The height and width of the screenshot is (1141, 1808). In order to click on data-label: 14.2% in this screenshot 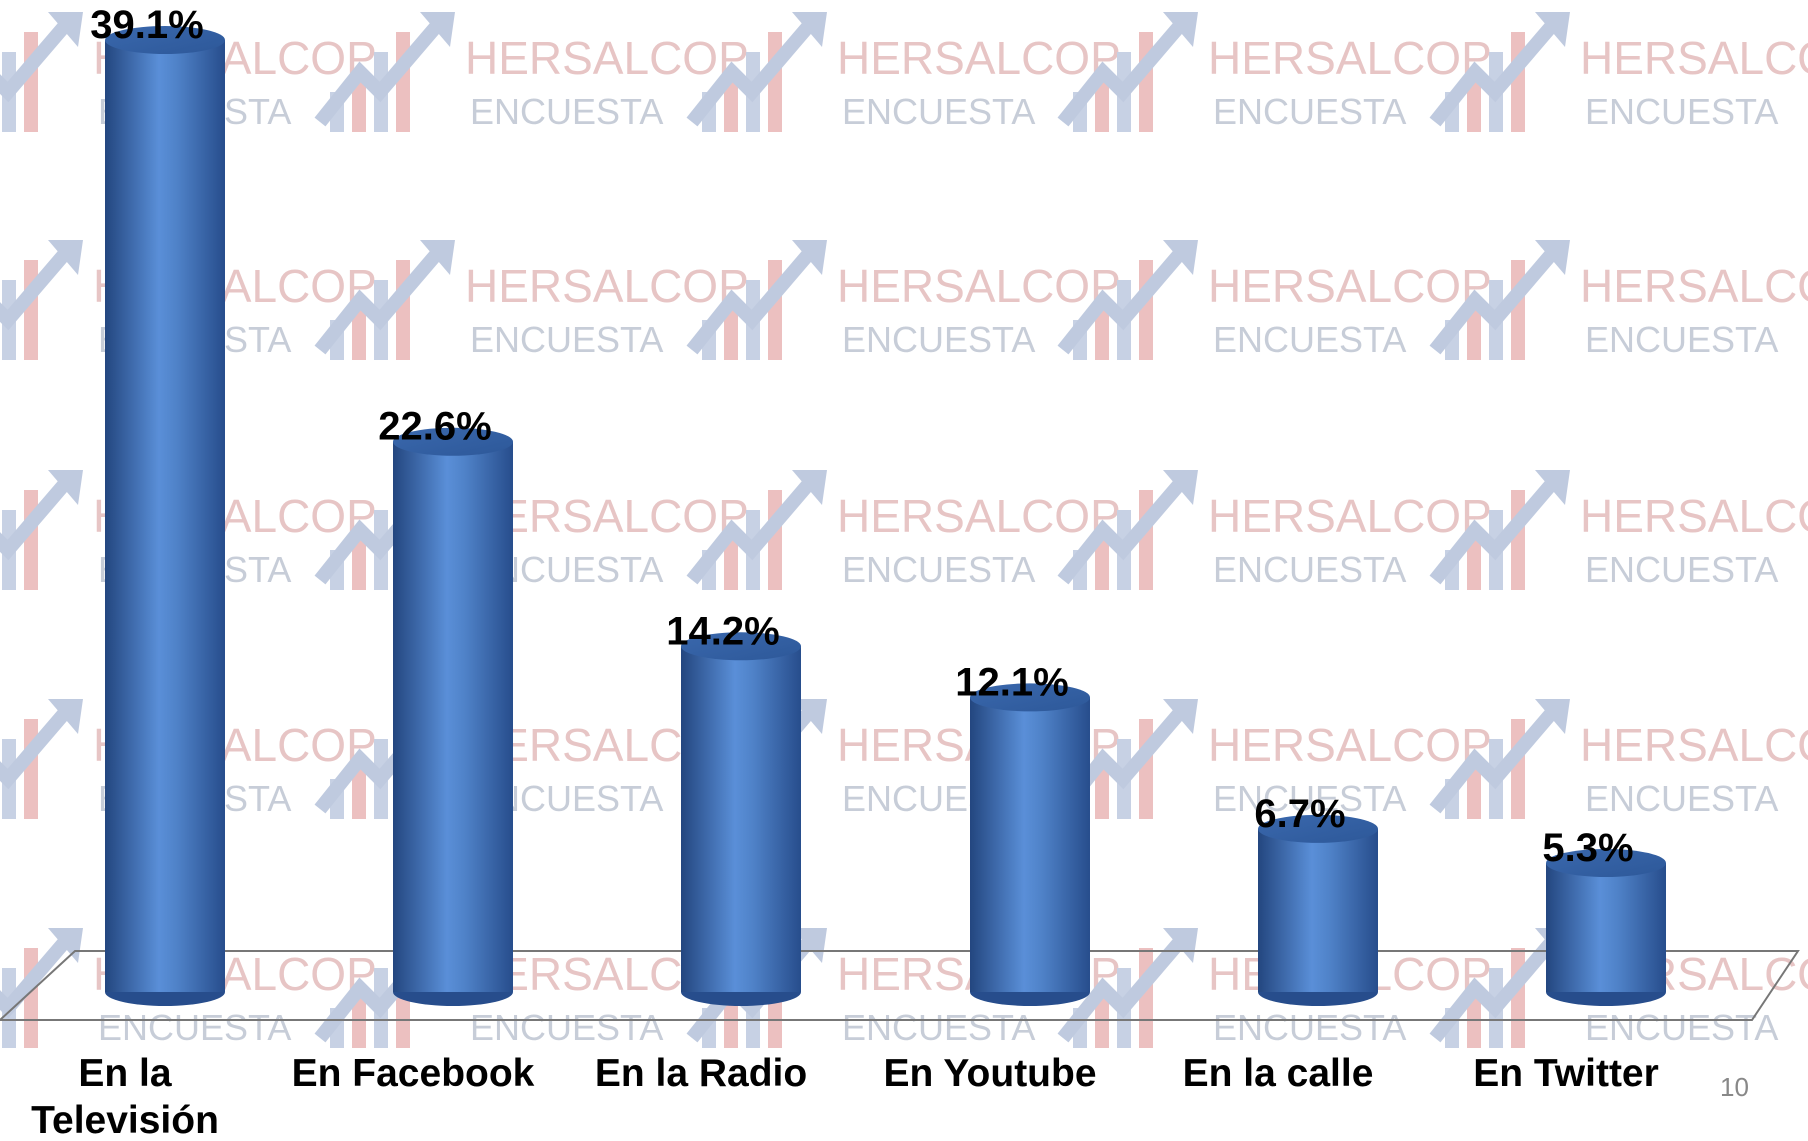, I will do `click(722, 631)`.